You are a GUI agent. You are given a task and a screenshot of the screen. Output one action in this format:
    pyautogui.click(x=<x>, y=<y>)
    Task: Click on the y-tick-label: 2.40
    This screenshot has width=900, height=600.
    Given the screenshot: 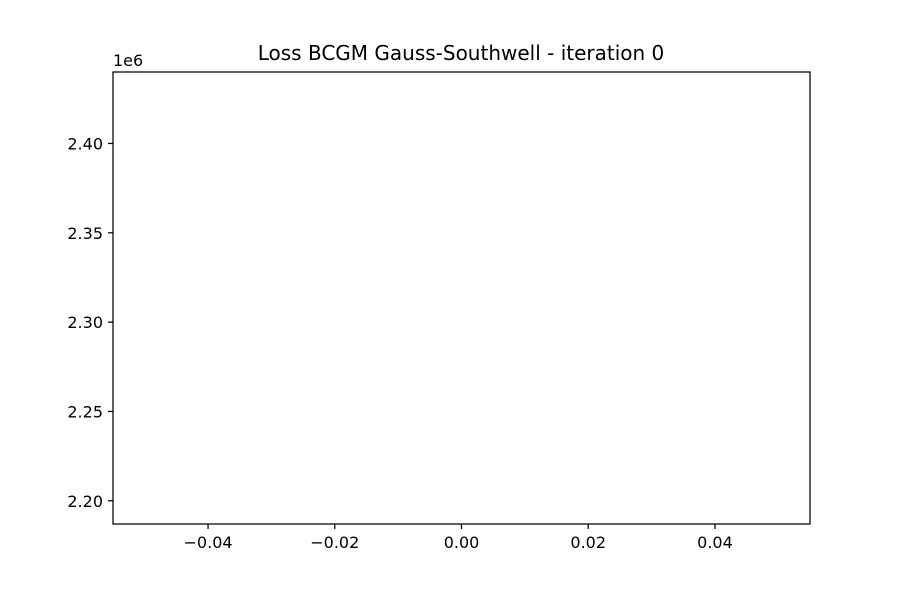 What is the action you would take?
    pyautogui.click(x=85, y=143)
    